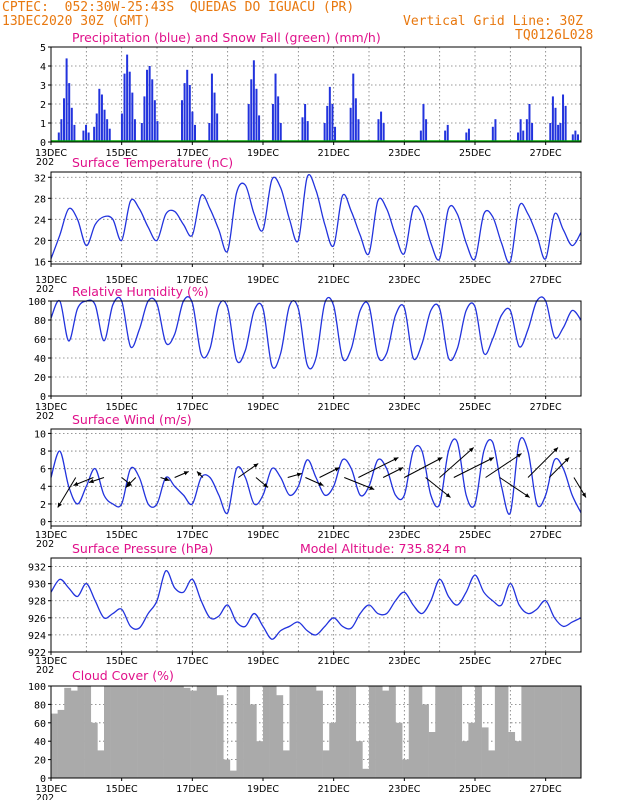  Describe the element at coordinates (40, 220) in the screenshot. I see `y-tick-label: 24` at that location.